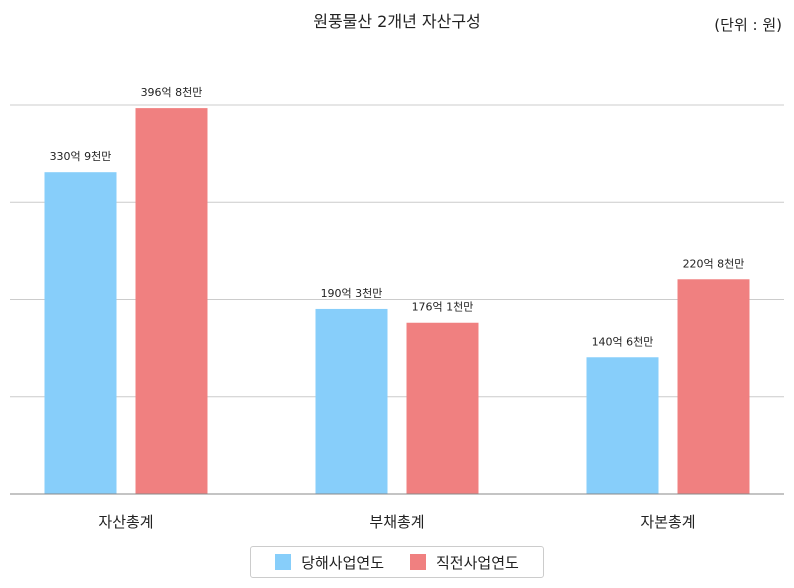 The image size is (794, 588). I want to click on legend-swatch-current-year, so click(283, 562).